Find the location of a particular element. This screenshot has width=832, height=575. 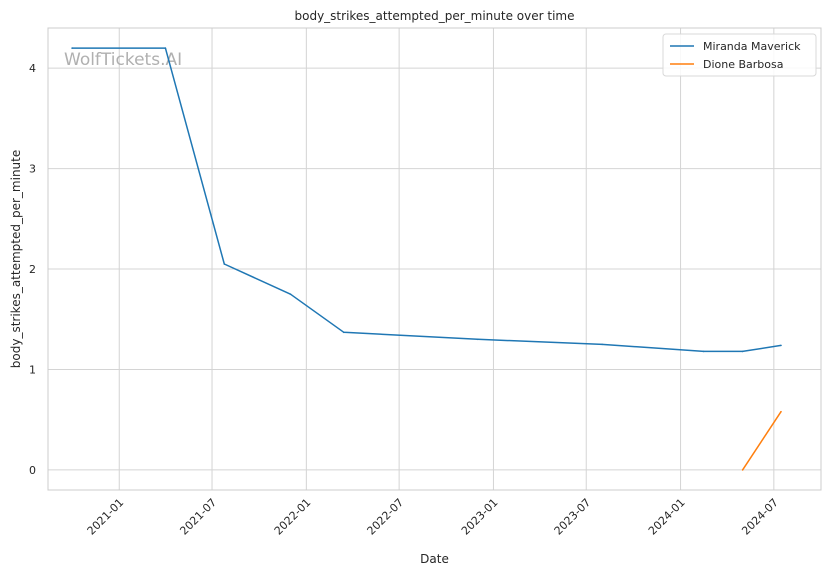

y-tick-label: 0 is located at coordinates (32, 470).